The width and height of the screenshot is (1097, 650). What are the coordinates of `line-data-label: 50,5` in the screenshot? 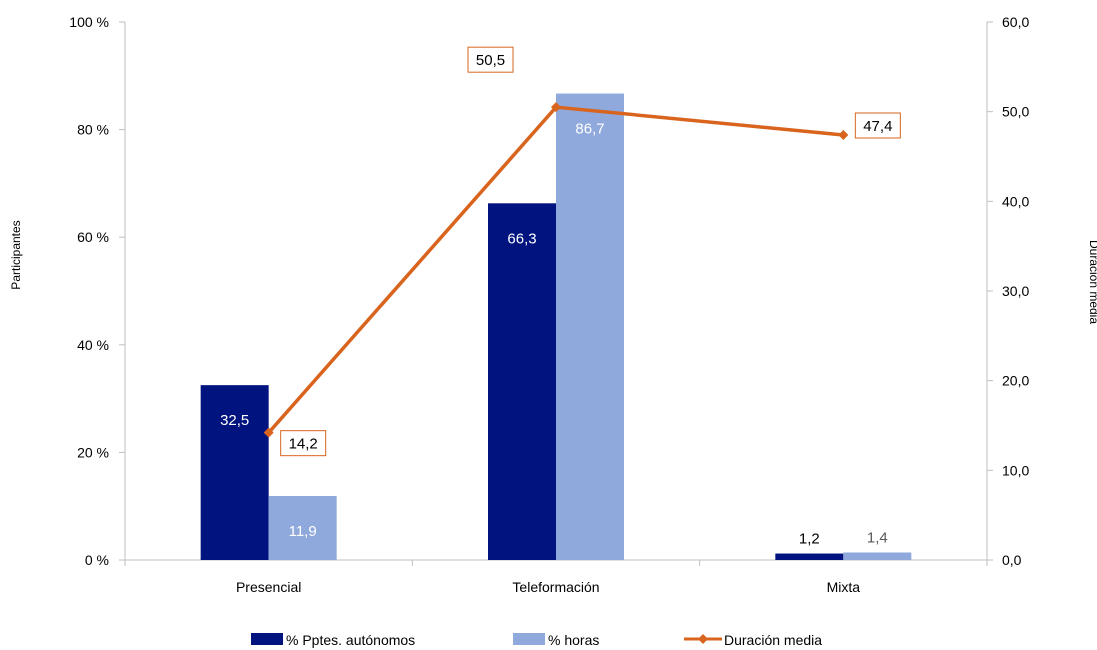 It's located at (490, 60).